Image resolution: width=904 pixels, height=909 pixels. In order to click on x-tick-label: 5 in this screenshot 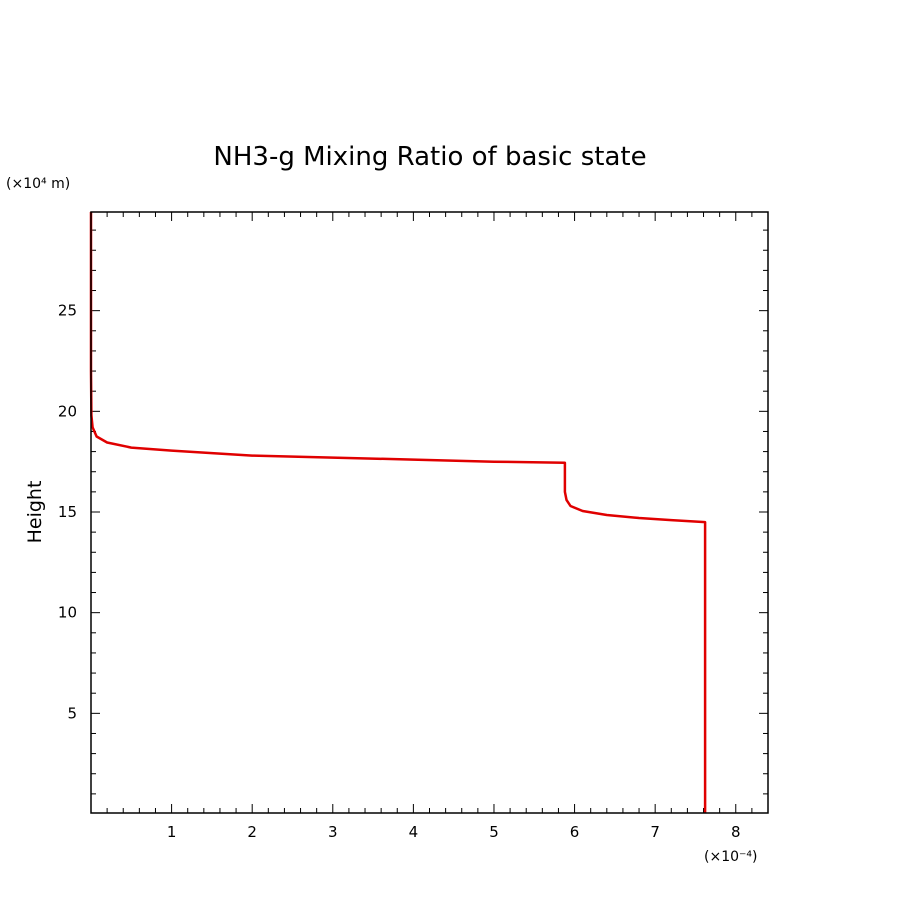, I will do `click(494, 832)`.